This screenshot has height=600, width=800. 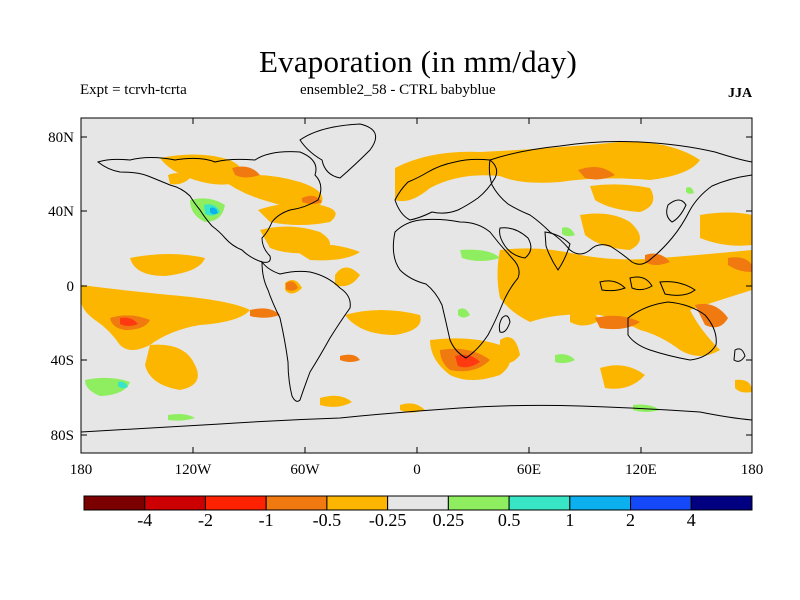 I want to click on lat-label: 40S, so click(x=62, y=361).